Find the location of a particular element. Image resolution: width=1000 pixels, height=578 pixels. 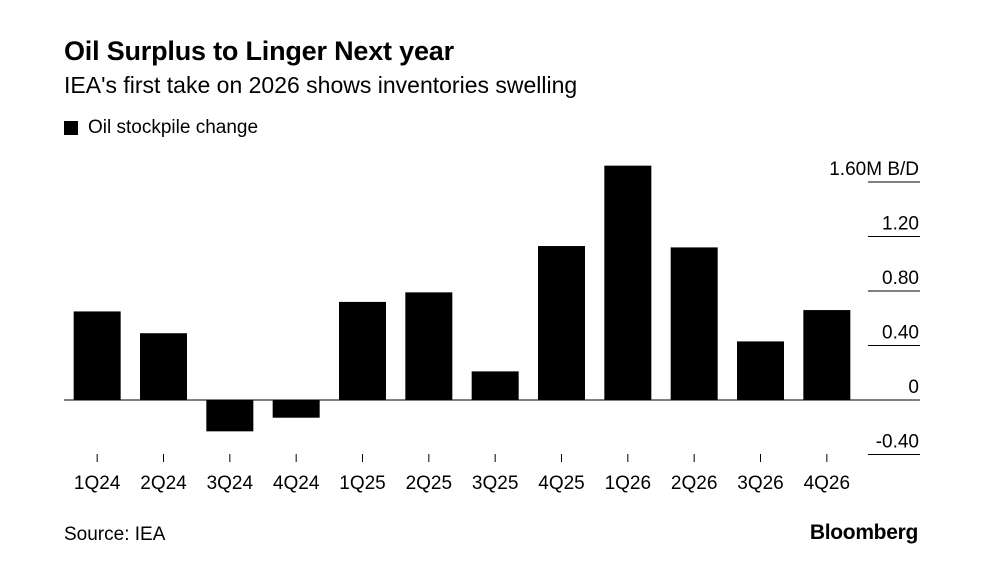

chart-title: Oil Surplus to Linger Next year is located at coordinates (259, 51).